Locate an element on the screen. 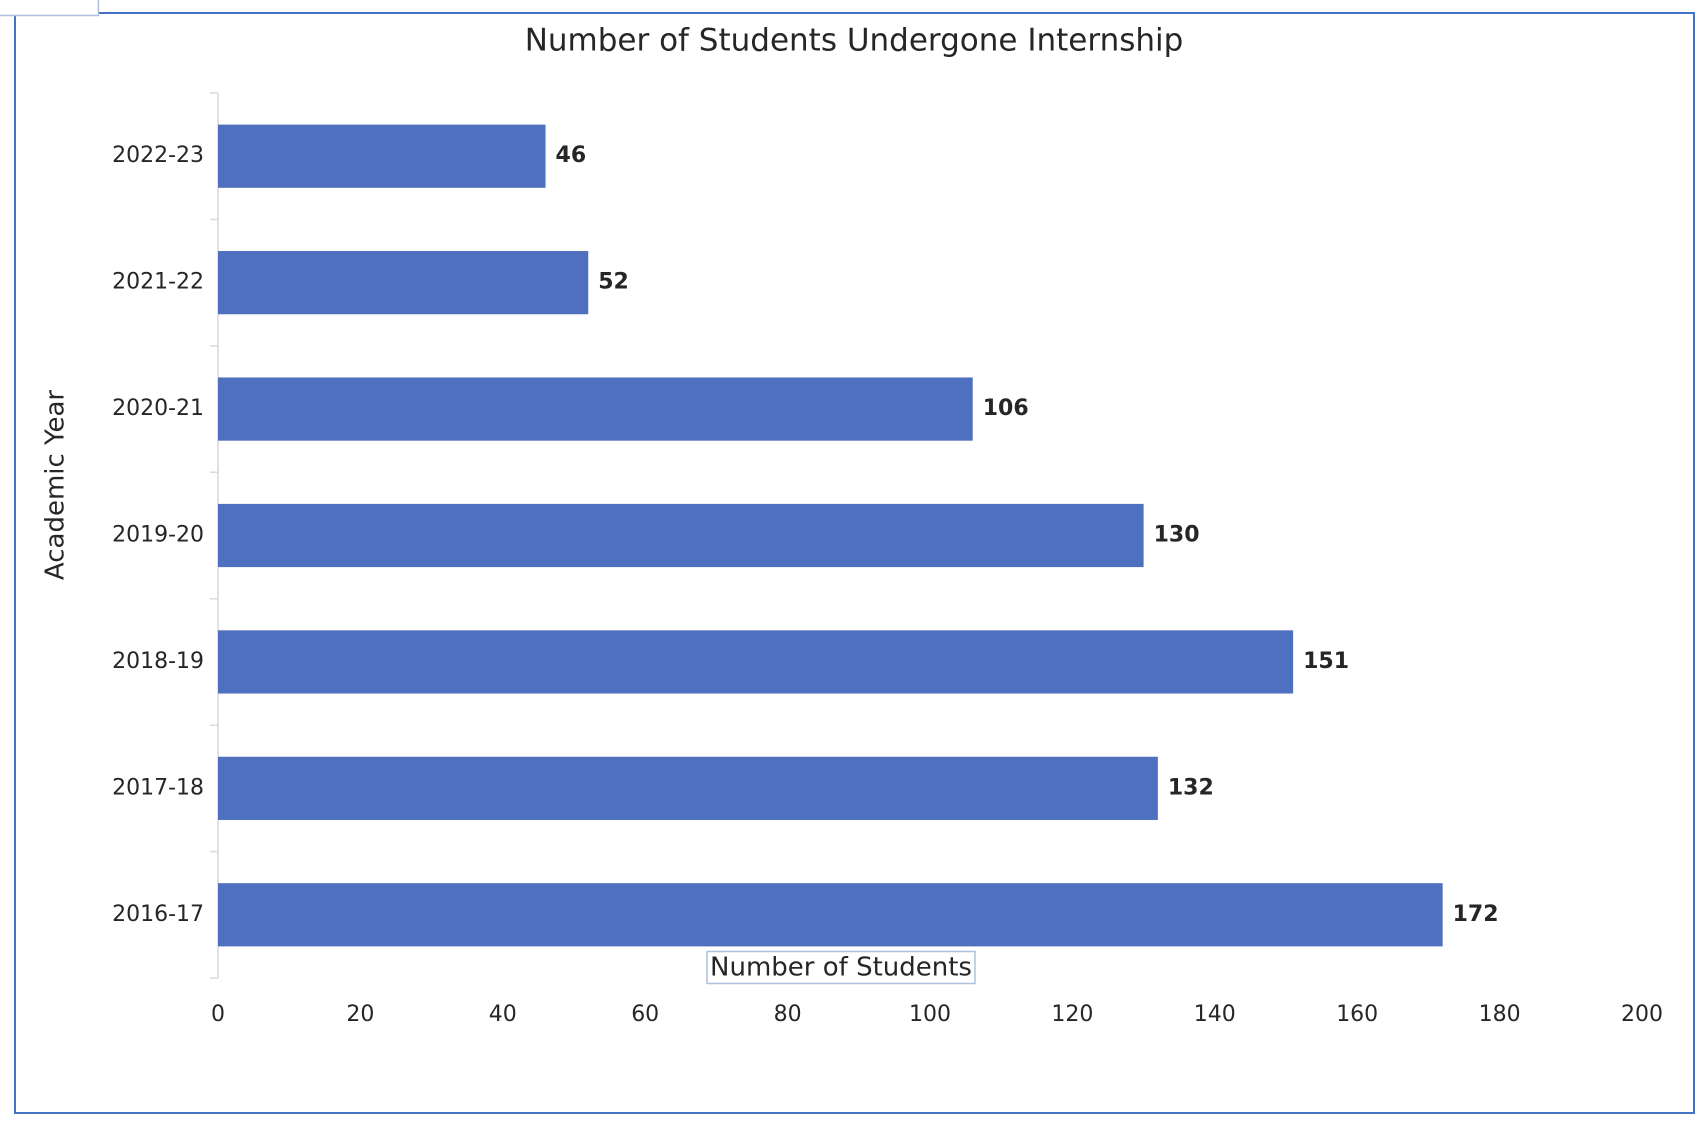  x-tick-label: 40 is located at coordinates (503, 1014).